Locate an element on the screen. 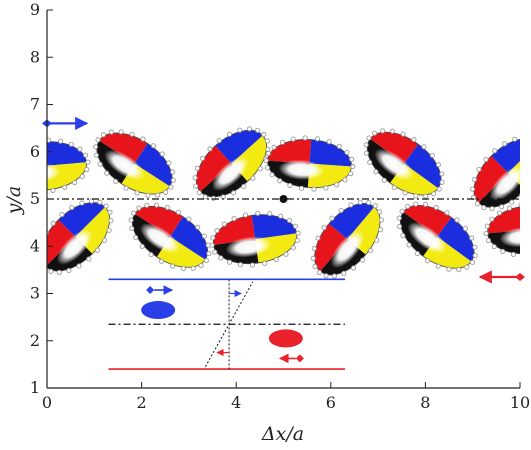  x-tick-label: 10 is located at coordinates (520, 402).